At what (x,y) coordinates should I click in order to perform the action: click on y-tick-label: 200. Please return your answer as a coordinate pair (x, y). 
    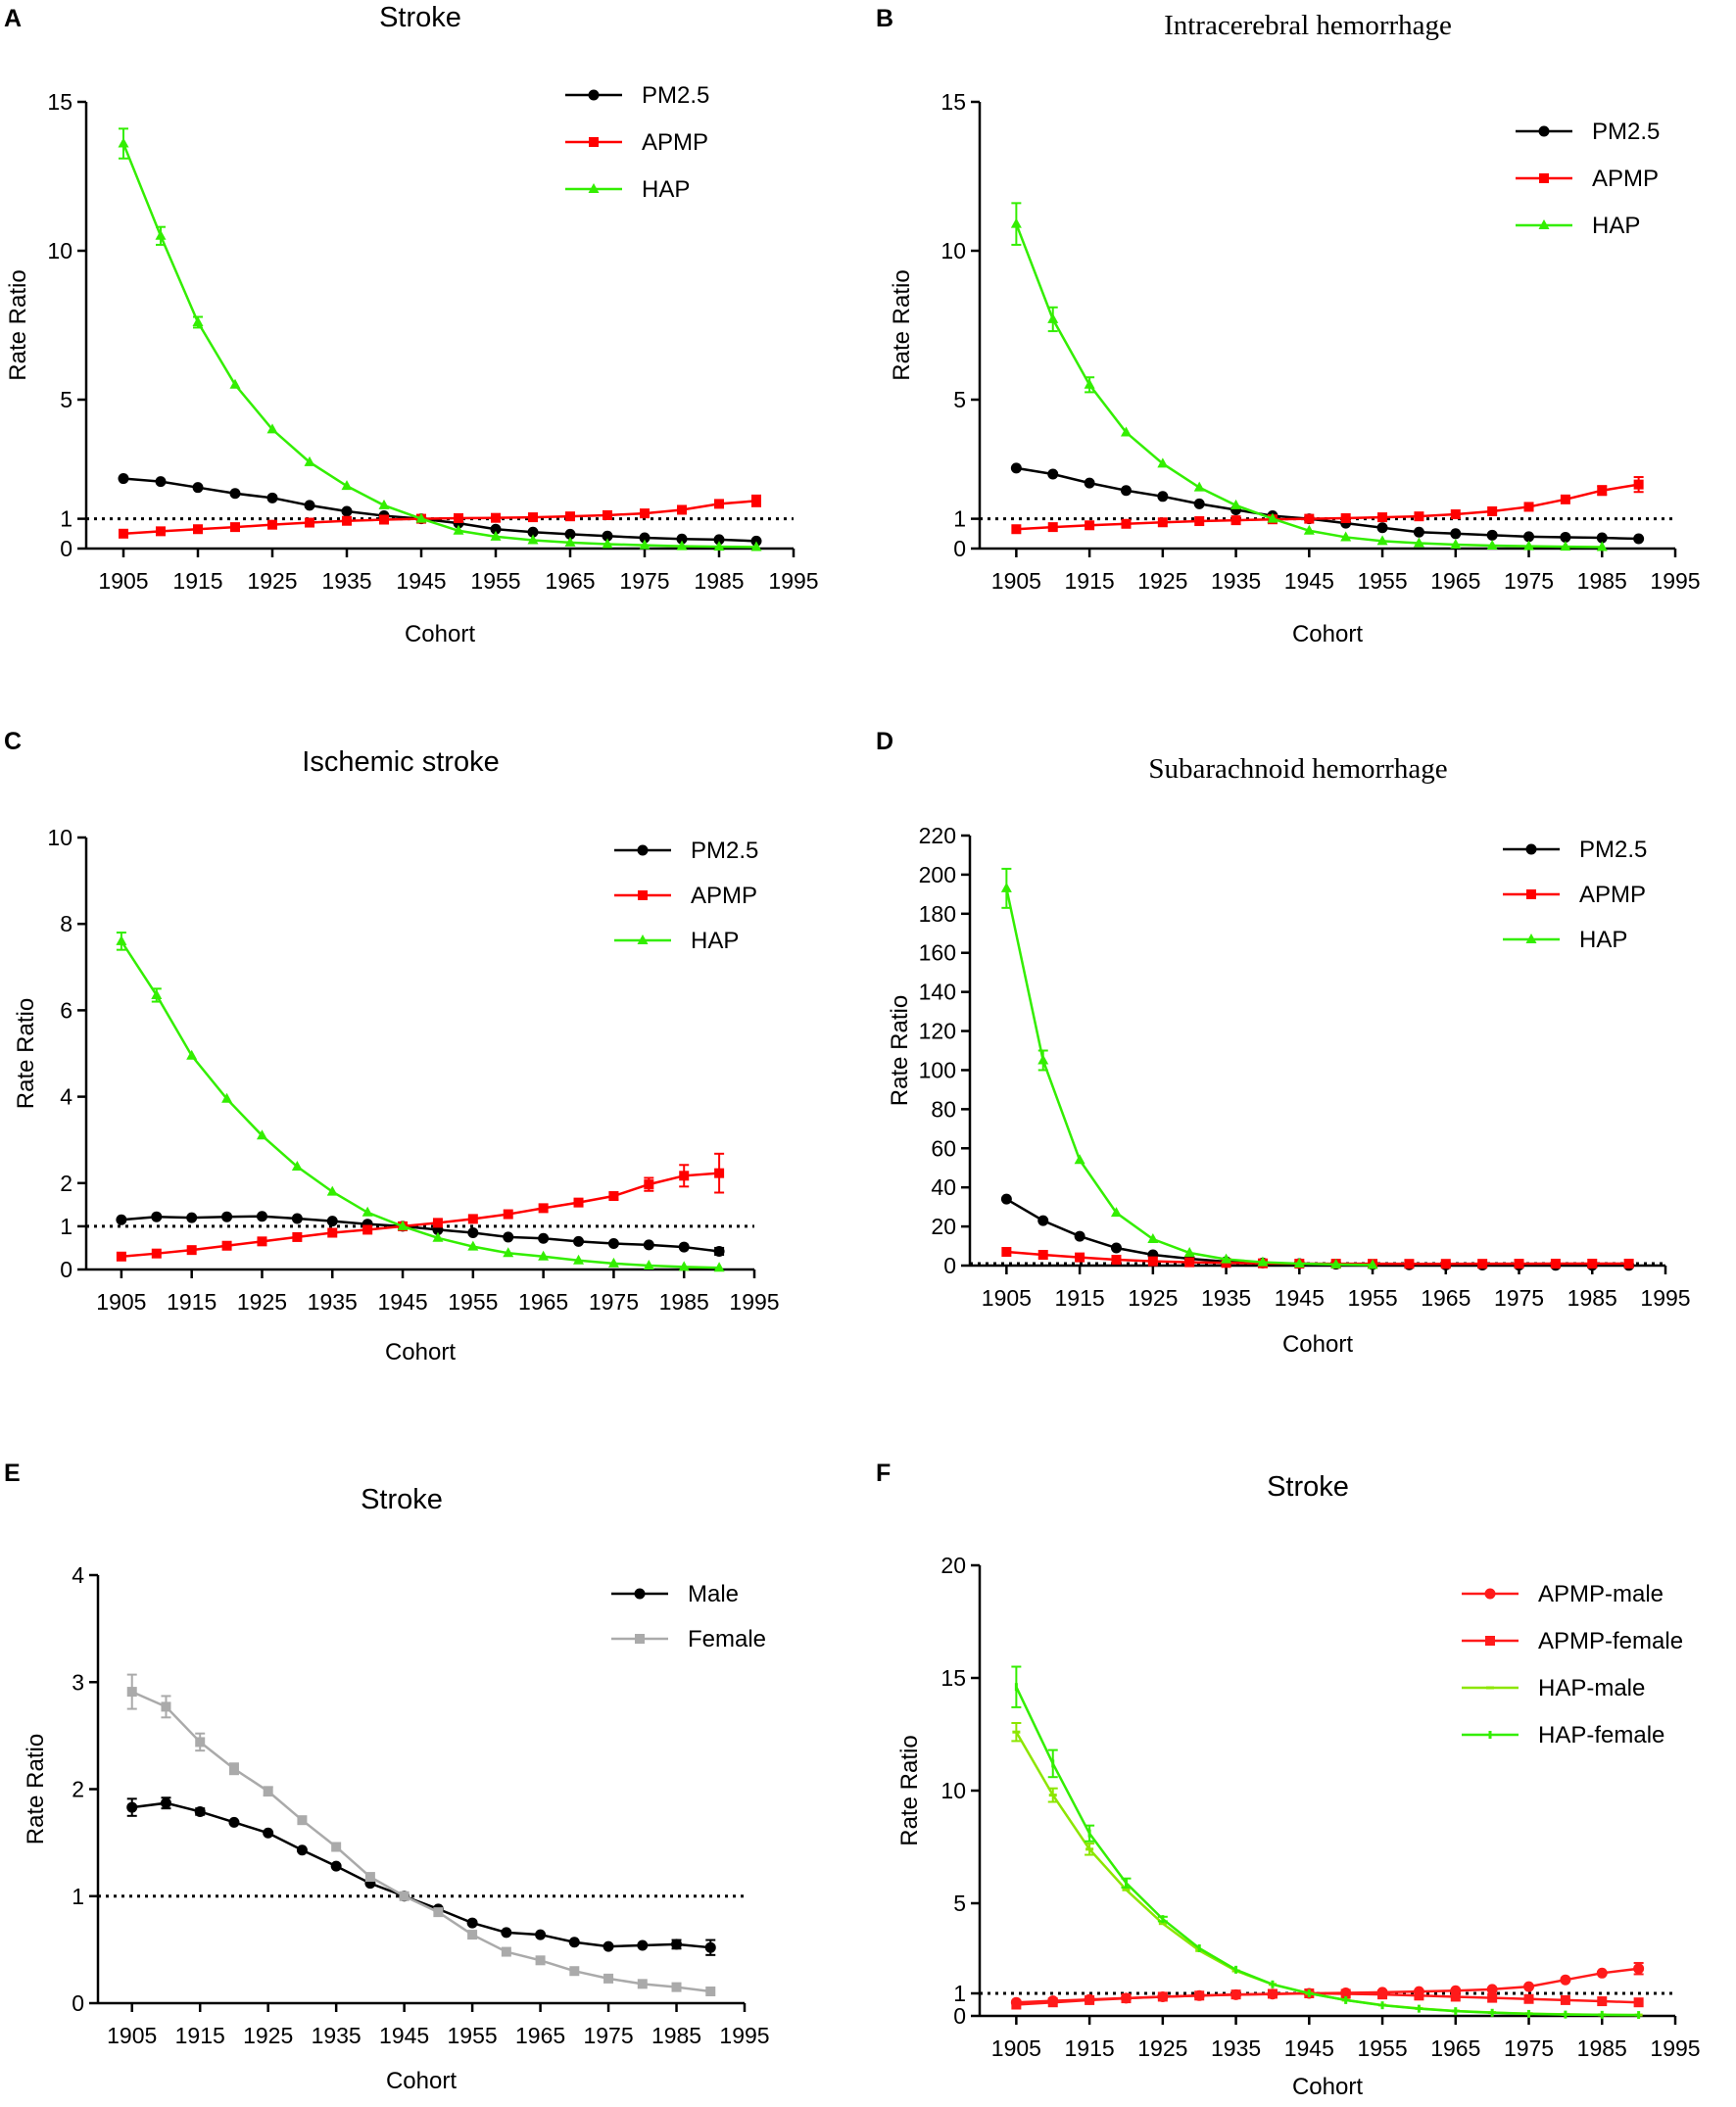
    Looking at the image, I should click on (937, 874).